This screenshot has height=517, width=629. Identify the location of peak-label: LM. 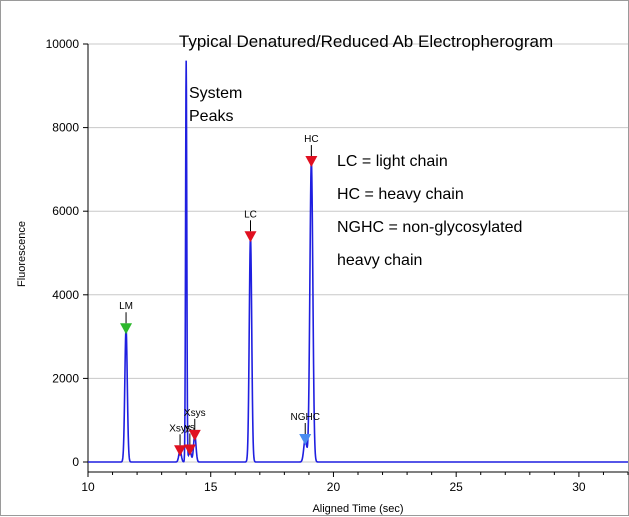
(126, 306).